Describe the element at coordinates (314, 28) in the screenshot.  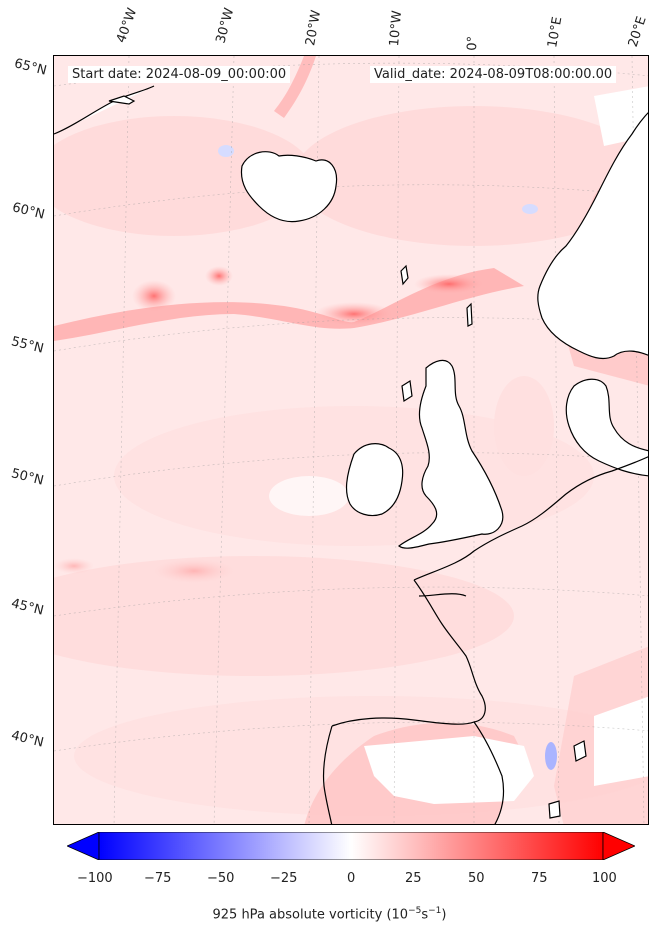
I see `lon-label-20w: 20°W` at that location.